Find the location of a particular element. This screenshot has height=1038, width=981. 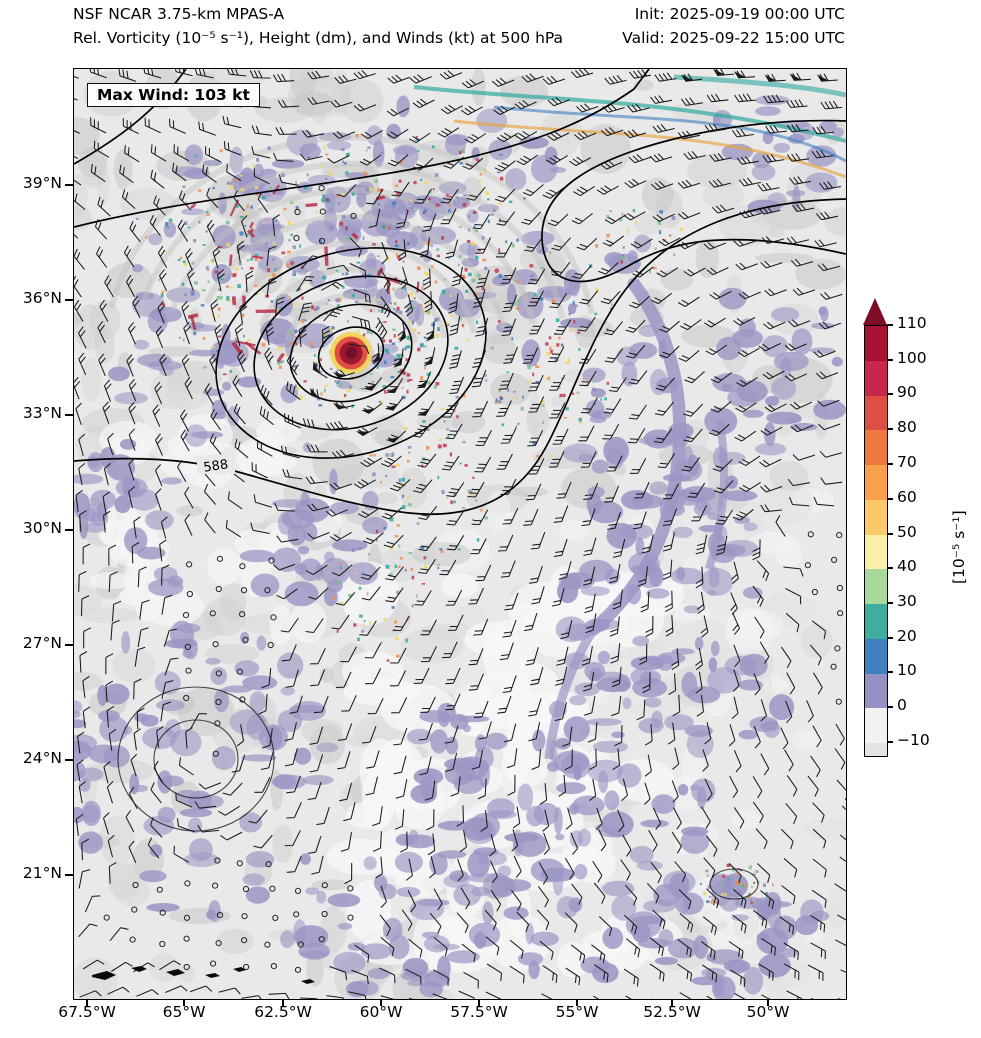

islands-layer is located at coordinates (203, 975).